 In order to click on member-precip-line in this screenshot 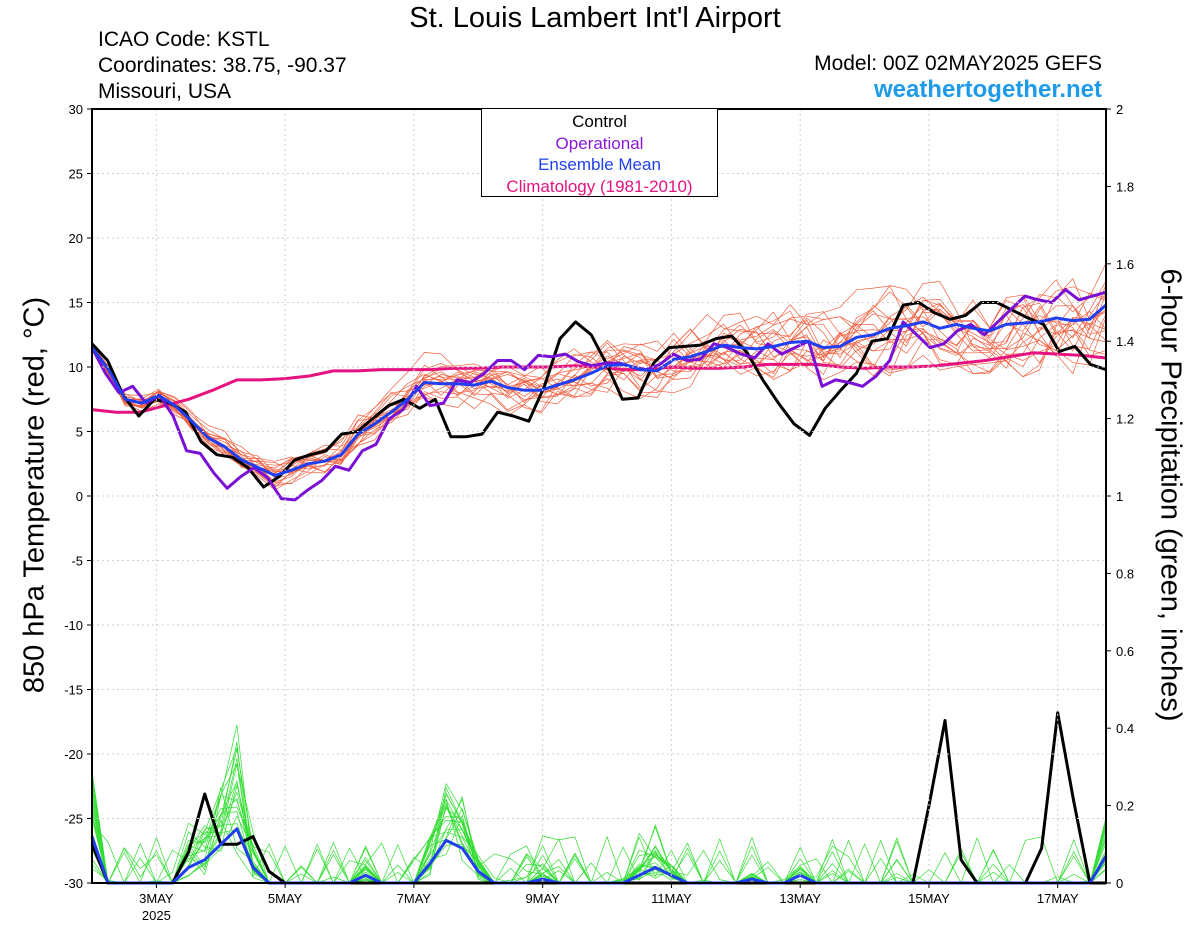, I will do `click(599, 815)`.